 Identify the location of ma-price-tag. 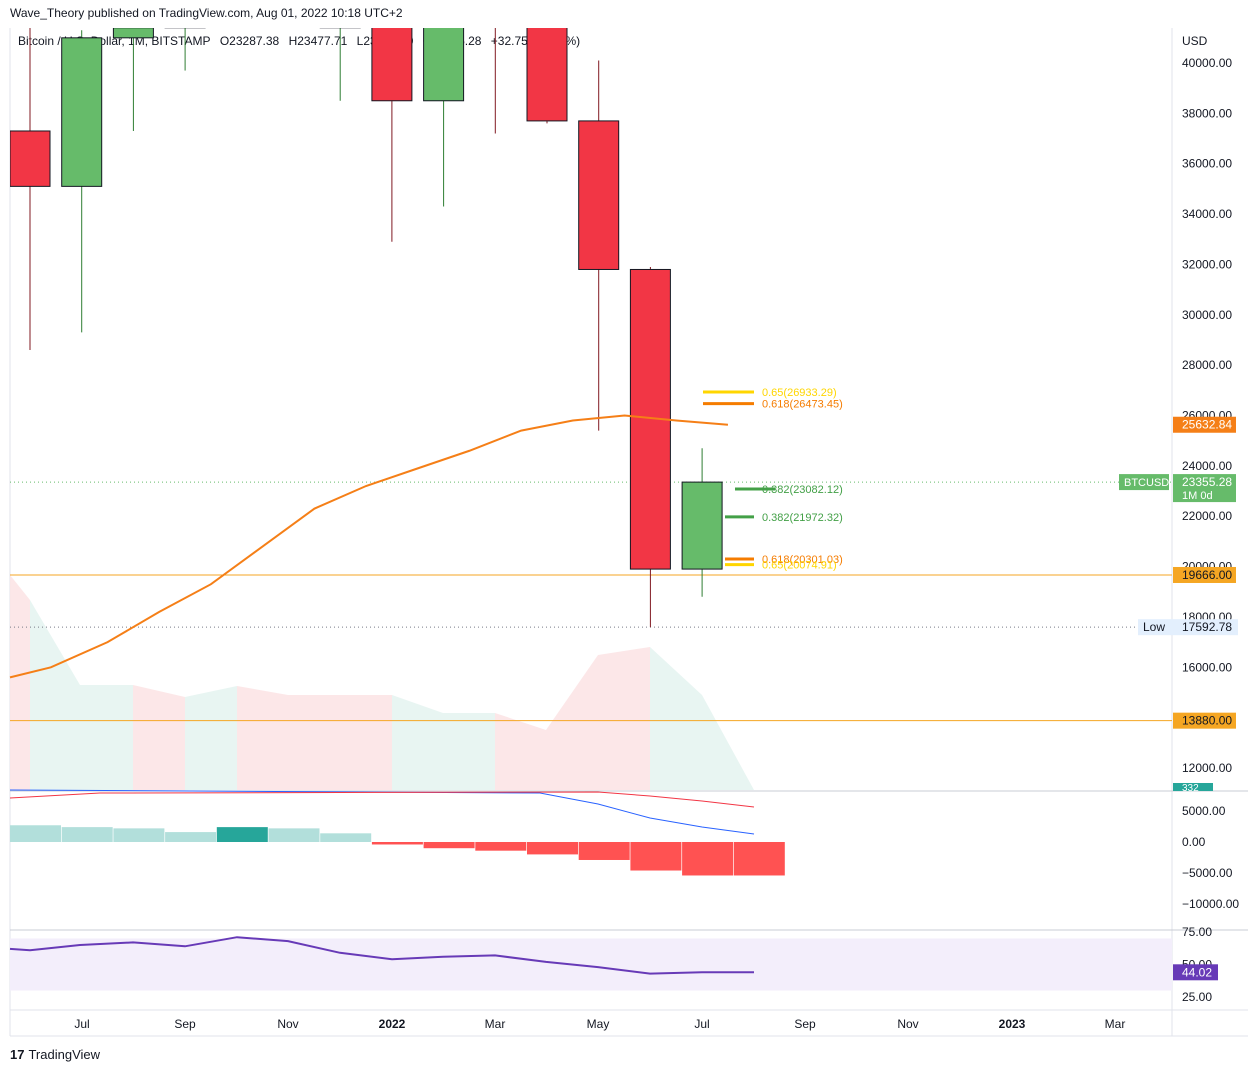
(1204, 424).